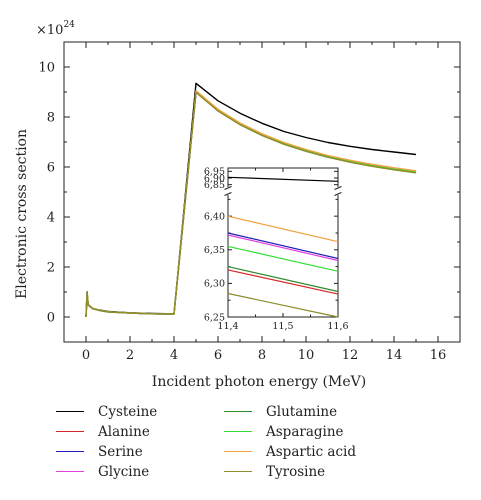 This screenshot has width=481, height=500. I want to click on legend-label: Glutamine, so click(302, 412).